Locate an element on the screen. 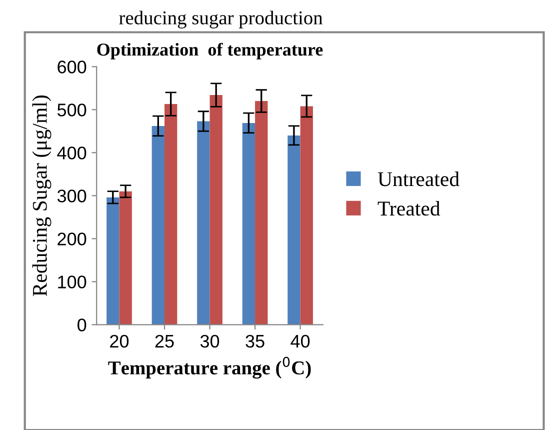 The height and width of the screenshot is (430, 552). x-tick-label: 40 is located at coordinates (300, 341).